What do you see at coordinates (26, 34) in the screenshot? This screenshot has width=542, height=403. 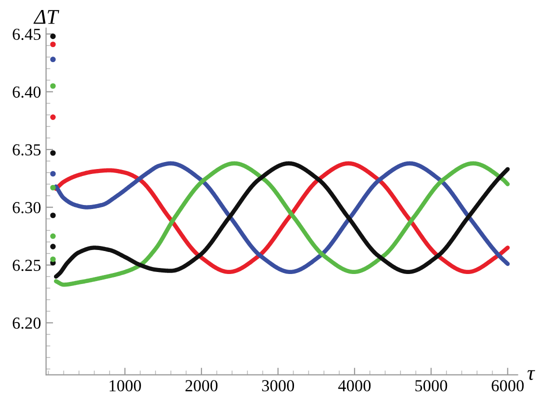 I see `y-tick-label: 6.45` at bounding box center [26, 34].